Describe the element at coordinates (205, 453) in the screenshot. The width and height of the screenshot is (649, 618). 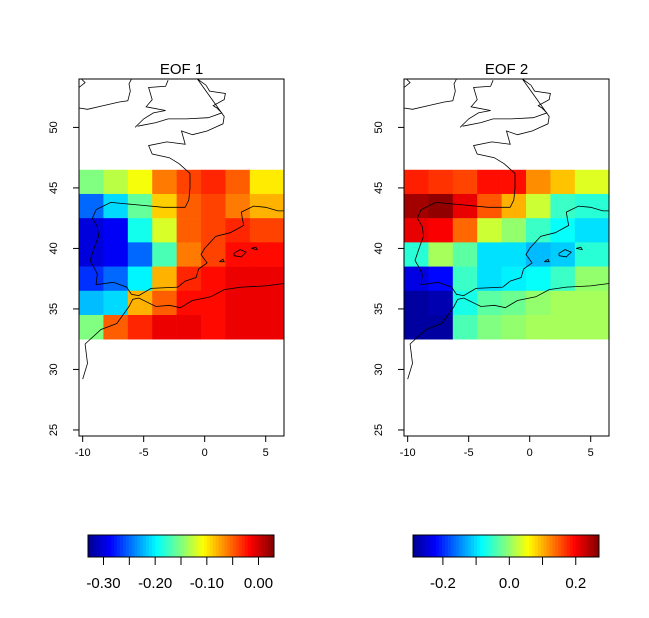
I see `x-tick-label: 0` at that location.